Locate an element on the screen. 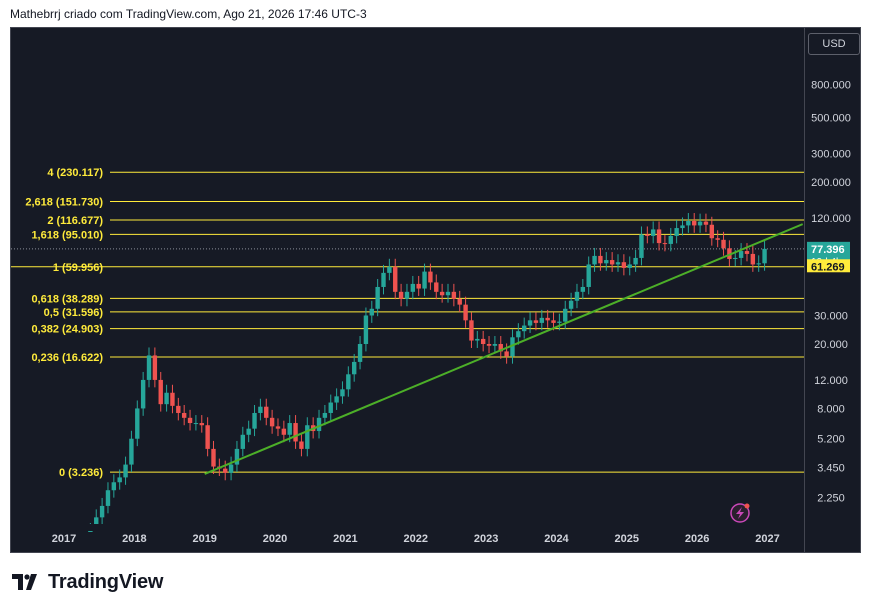  x-tick-label: 2018 is located at coordinates (134, 539).